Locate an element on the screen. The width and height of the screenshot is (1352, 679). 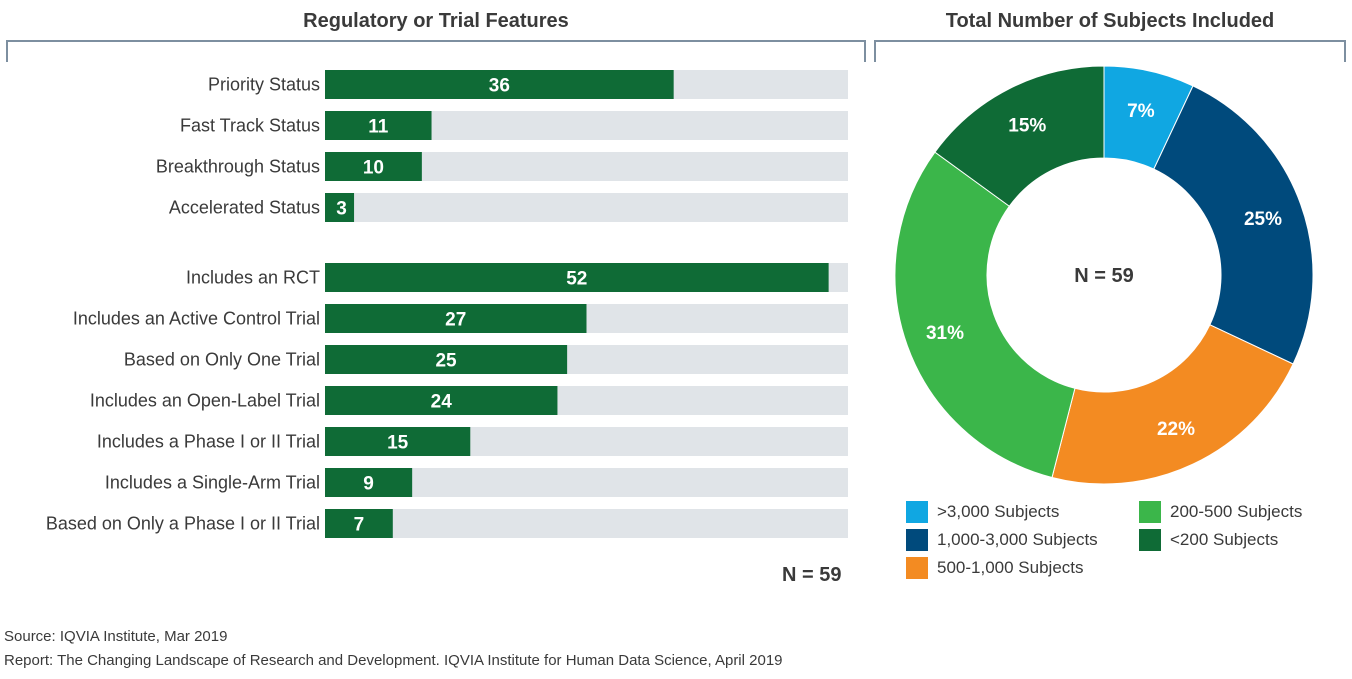
legend-item-under-200: <200 Subjects is located at coordinates (1208, 540).